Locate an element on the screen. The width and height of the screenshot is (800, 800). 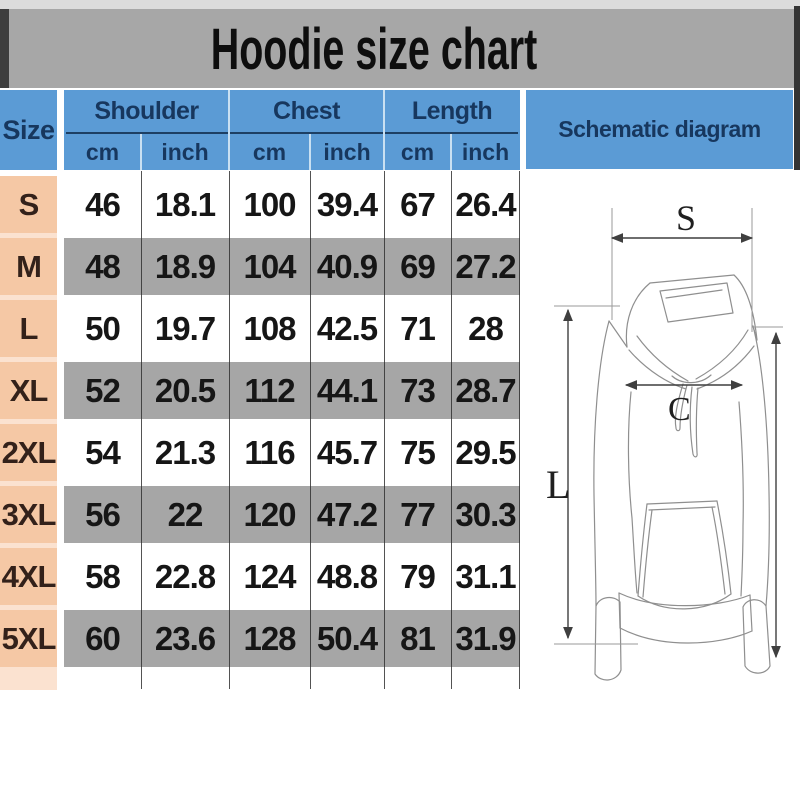
size-label: S is located at coordinates (28, 204).